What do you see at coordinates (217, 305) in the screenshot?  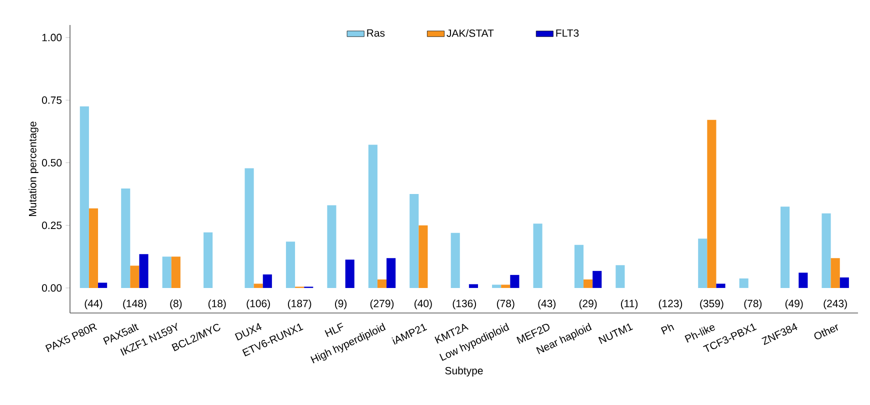 I see `annotation: (18)` at bounding box center [217, 305].